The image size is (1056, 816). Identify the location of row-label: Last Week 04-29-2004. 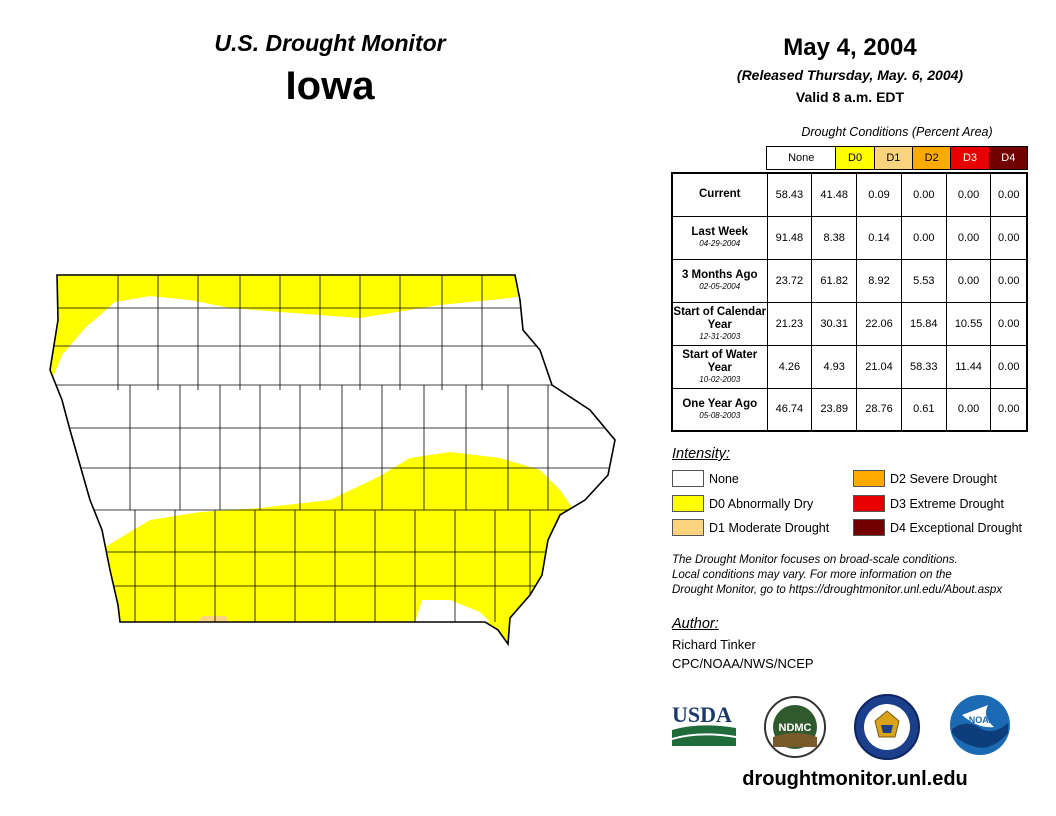
(719, 237).